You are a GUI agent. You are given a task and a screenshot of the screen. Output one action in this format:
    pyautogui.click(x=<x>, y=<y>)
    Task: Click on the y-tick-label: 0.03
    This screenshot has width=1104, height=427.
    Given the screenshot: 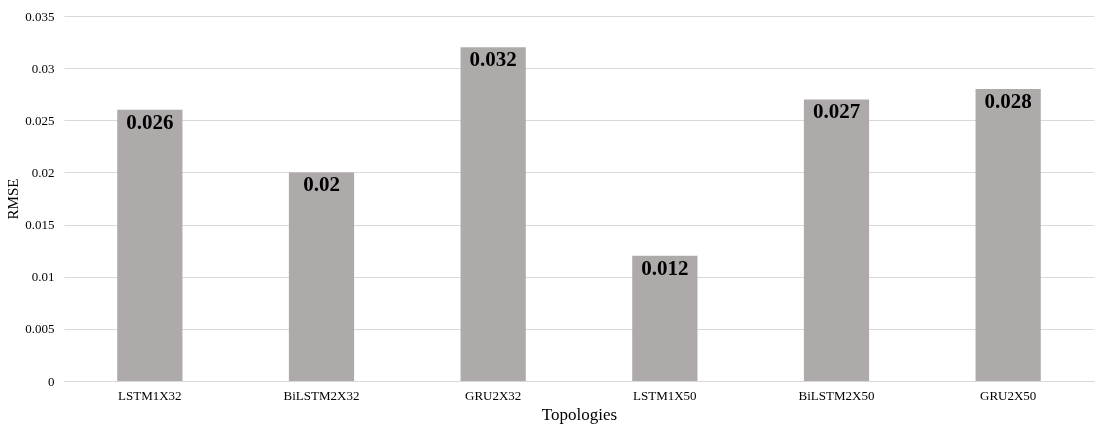 What is the action you would take?
    pyautogui.click(x=43, y=68)
    